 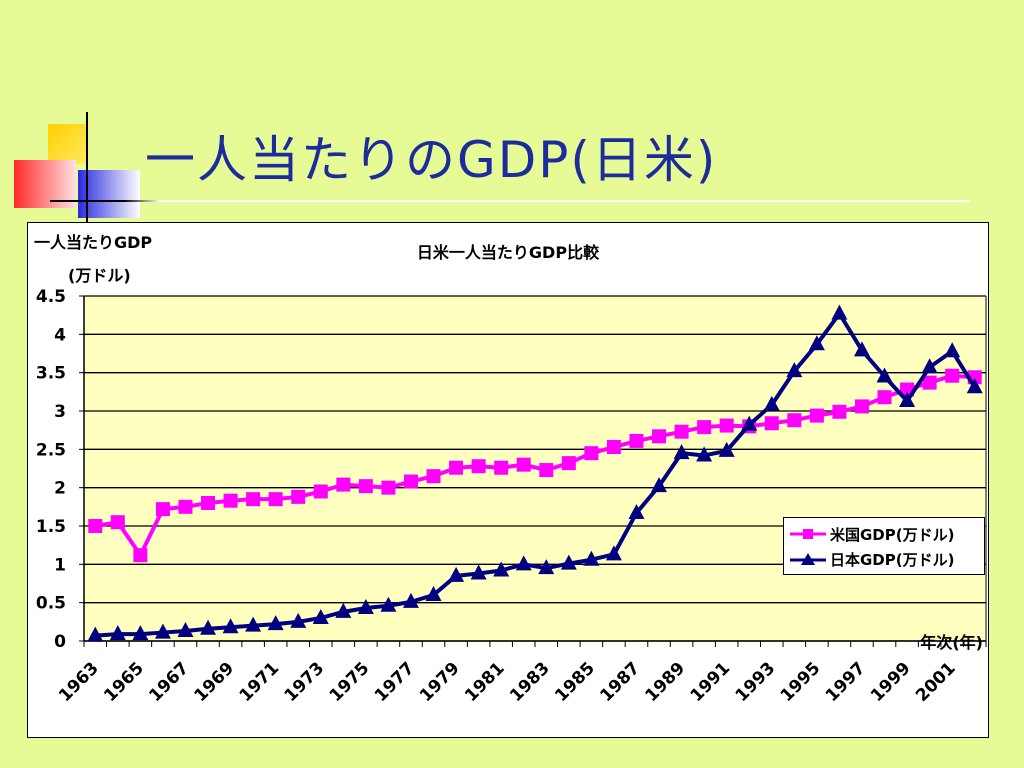 What do you see at coordinates (93, 242) in the screenshot?
I see `y-axis-label: 一人当たりGDP` at bounding box center [93, 242].